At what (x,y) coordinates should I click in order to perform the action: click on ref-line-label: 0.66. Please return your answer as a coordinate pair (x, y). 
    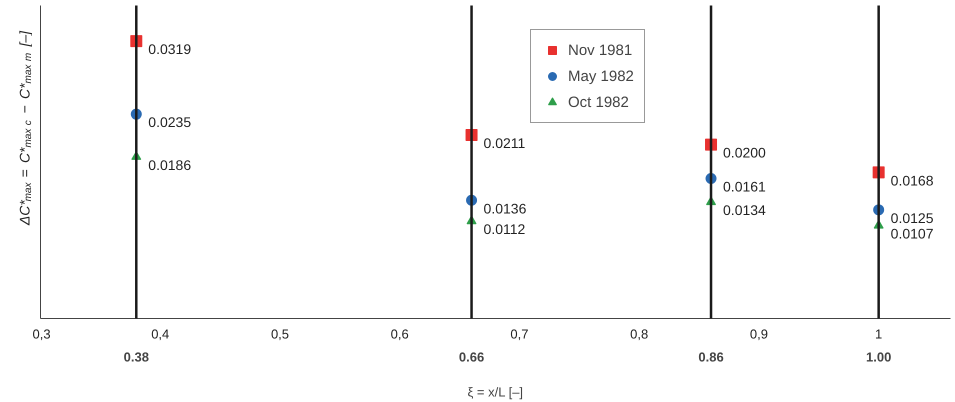
    Looking at the image, I should click on (471, 357).